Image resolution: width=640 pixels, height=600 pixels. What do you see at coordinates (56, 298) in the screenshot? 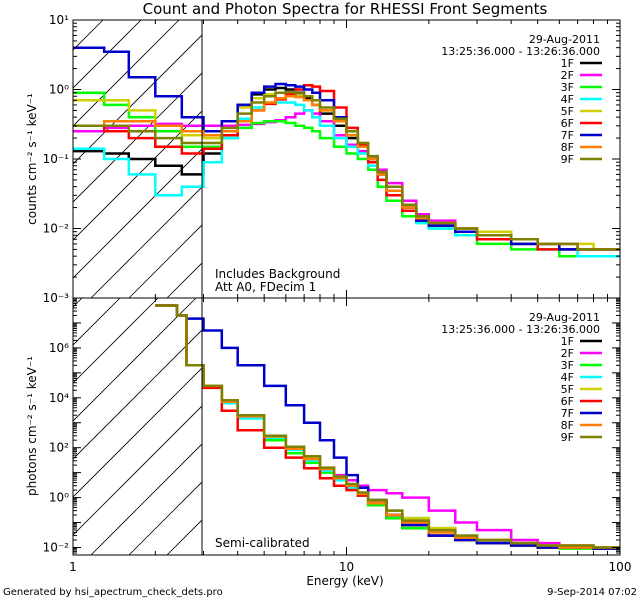
I see `y-tick-label: 10⁻³` at bounding box center [56, 298].